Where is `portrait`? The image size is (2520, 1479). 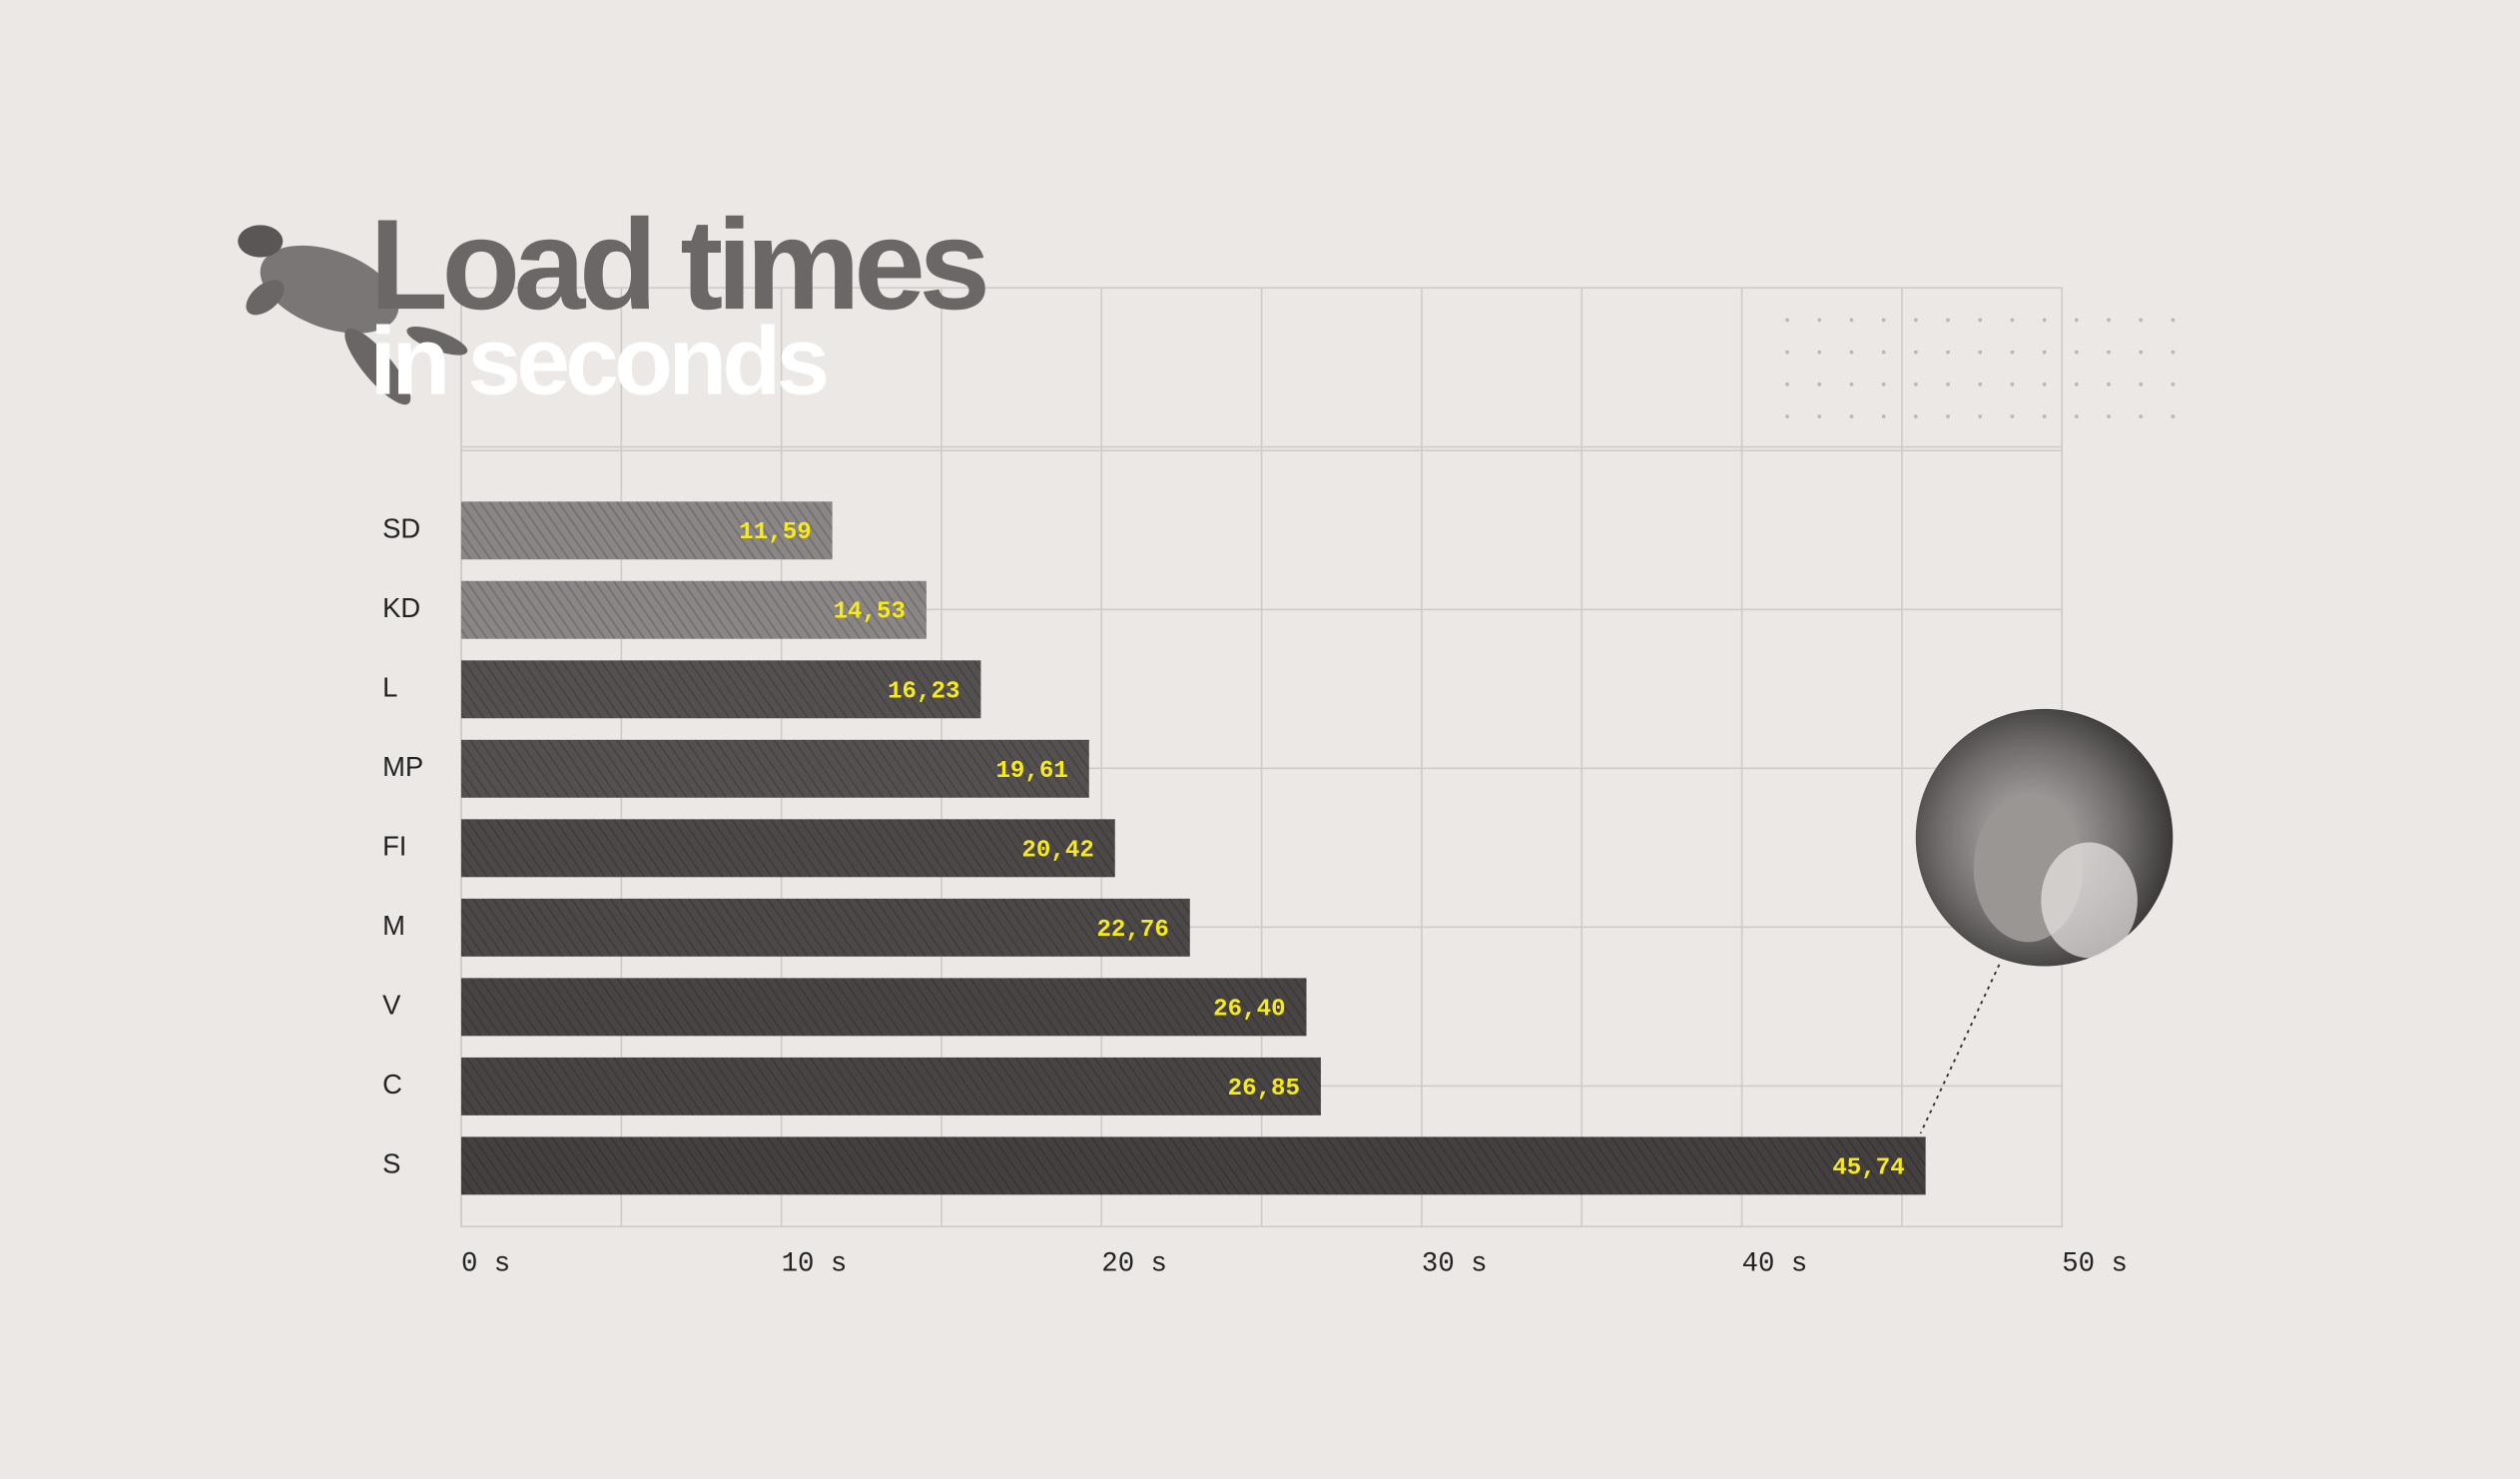
portrait is located at coordinates (2045, 921).